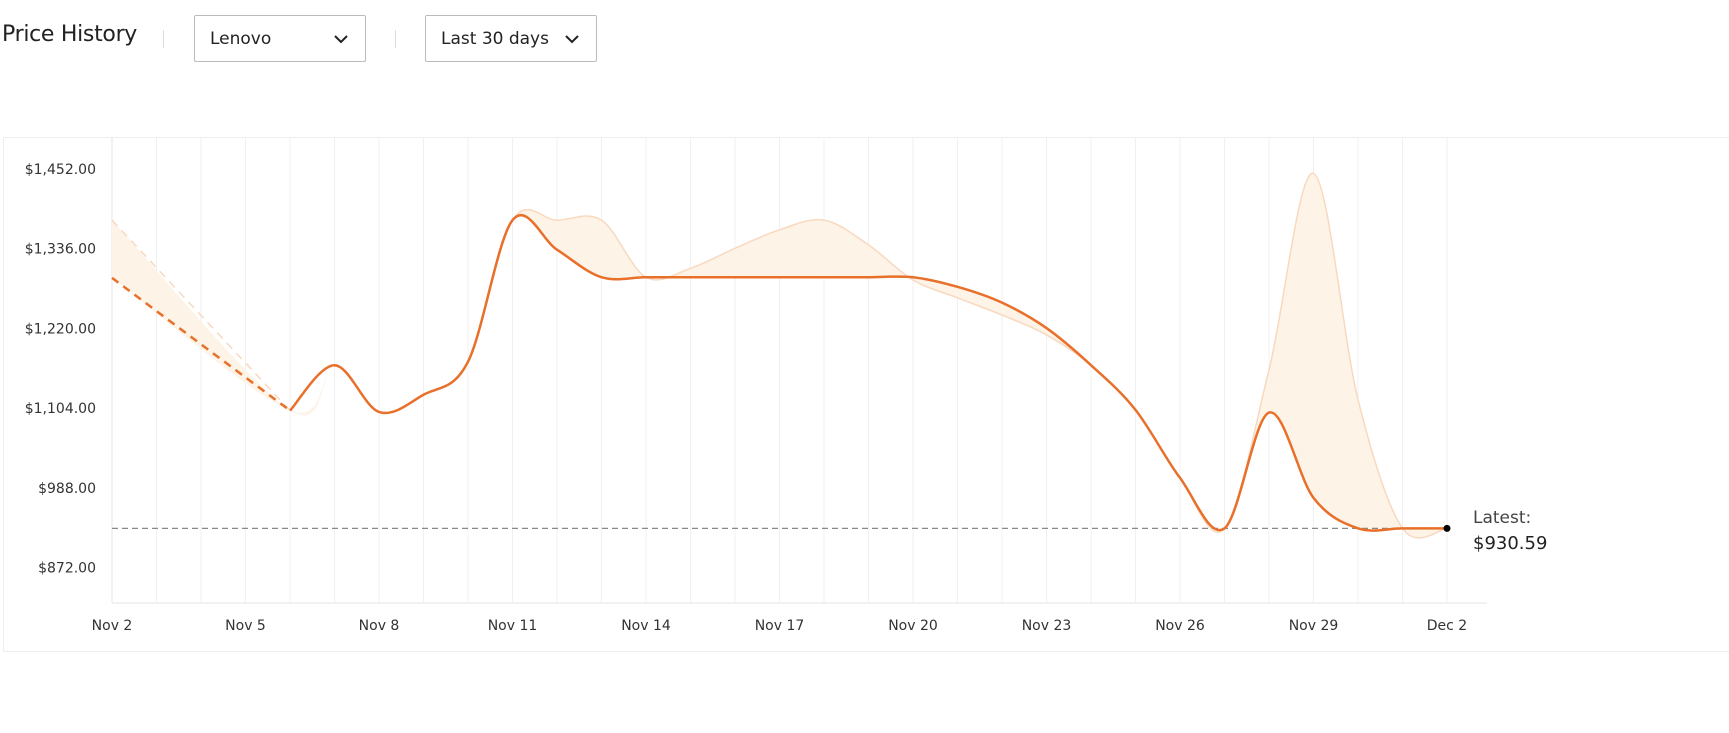 The width and height of the screenshot is (1729, 733). Describe the element at coordinates (379, 626) in the screenshot. I see `x-tick-label: Nov 8` at that location.